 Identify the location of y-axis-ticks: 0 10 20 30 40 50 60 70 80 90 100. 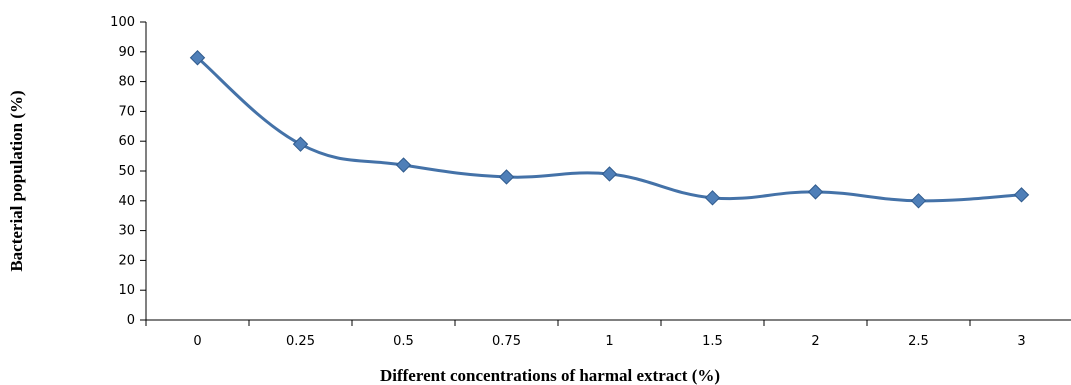
(128, 171).